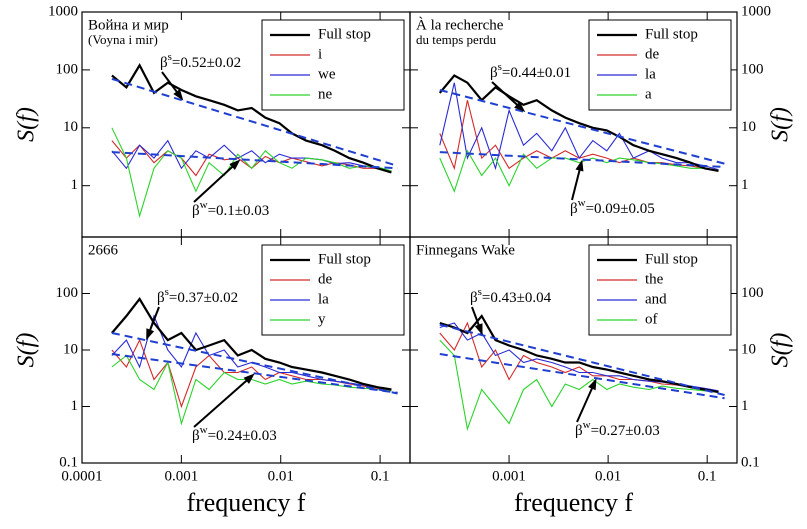 This screenshot has height=529, width=807. What do you see at coordinates (654, 279) in the screenshot?
I see `legend-label: the` at bounding box center [654, 279].